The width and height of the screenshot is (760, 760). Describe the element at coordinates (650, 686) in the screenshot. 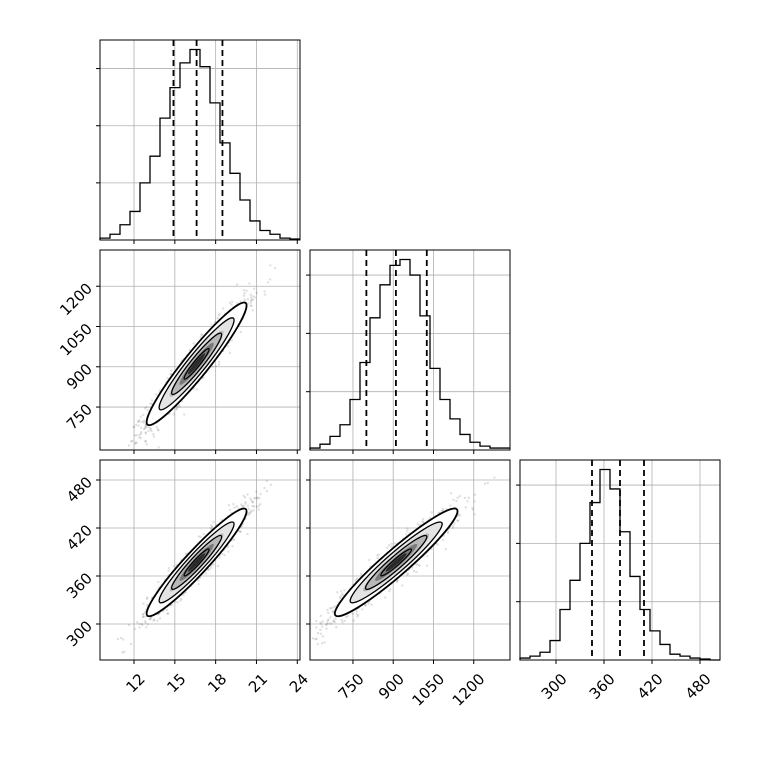

I see `x-tick-label: 420` at that location.